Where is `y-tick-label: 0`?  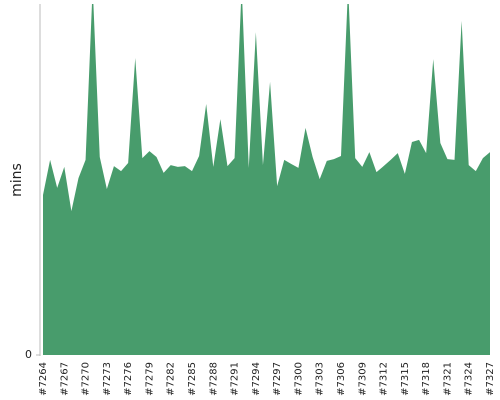
y-tick-label: 0 is located at coordinates (28, 354).